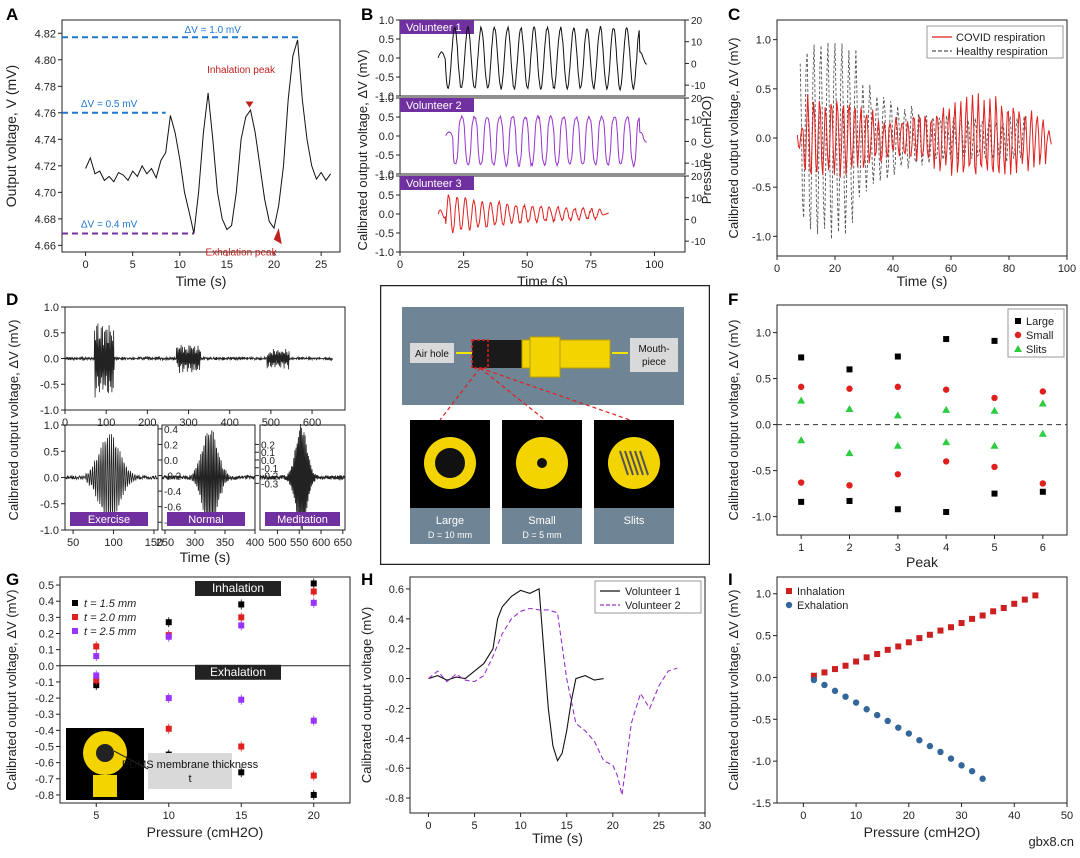  What do you see at coordinates (270, 484) in the screenshot?
I see `y-tick-label: -0.3` at bounding box center [270, 484].